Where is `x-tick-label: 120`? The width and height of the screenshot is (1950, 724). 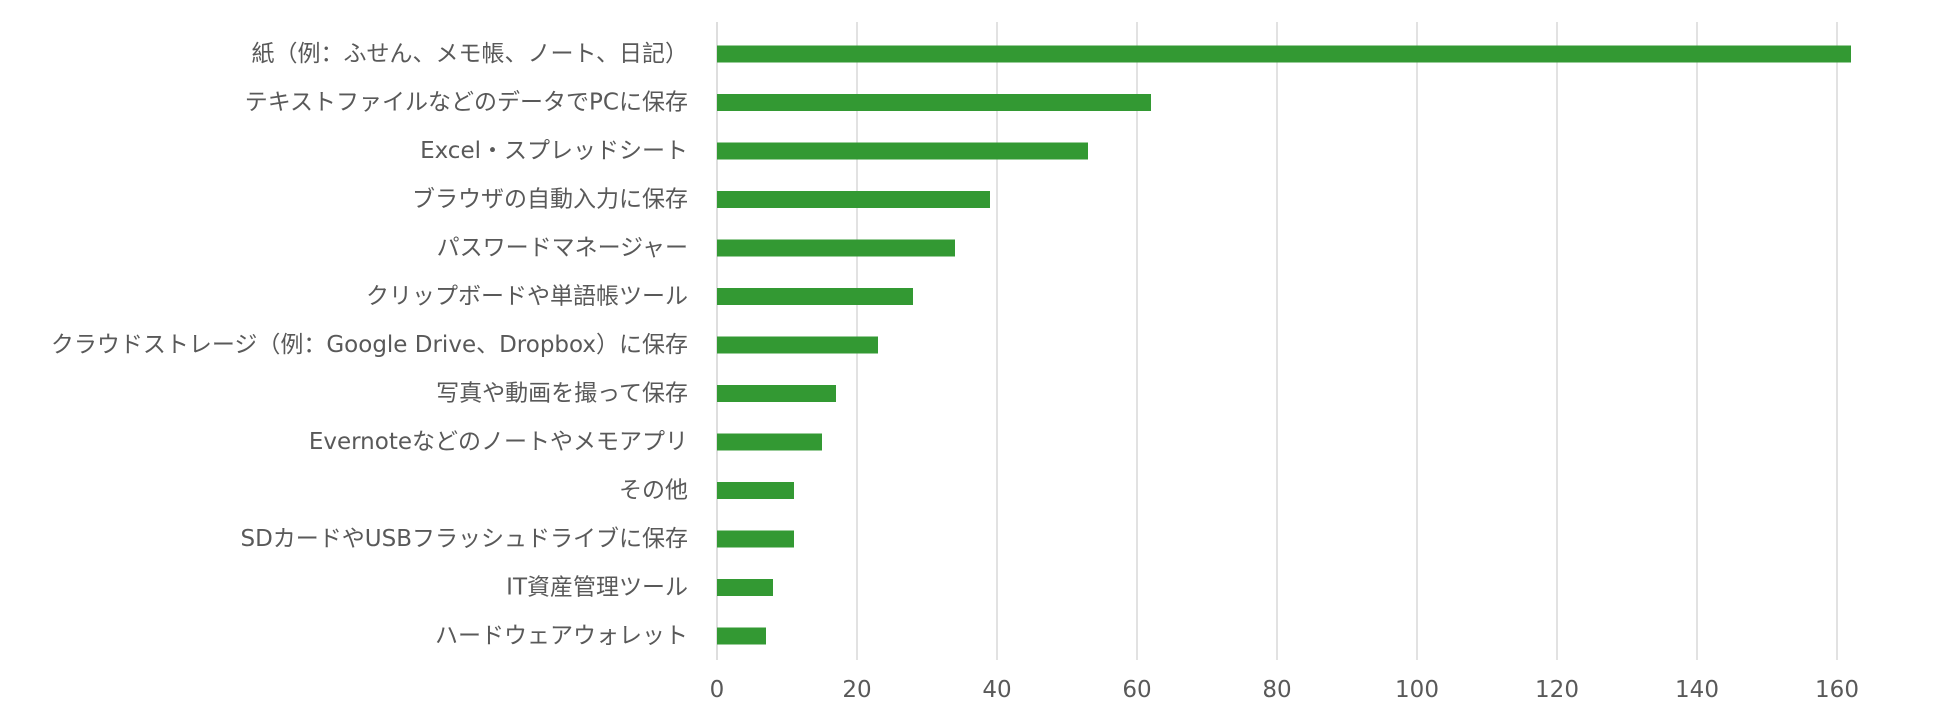
x-tick-label: 120 is located at coordinates (1557, 690).